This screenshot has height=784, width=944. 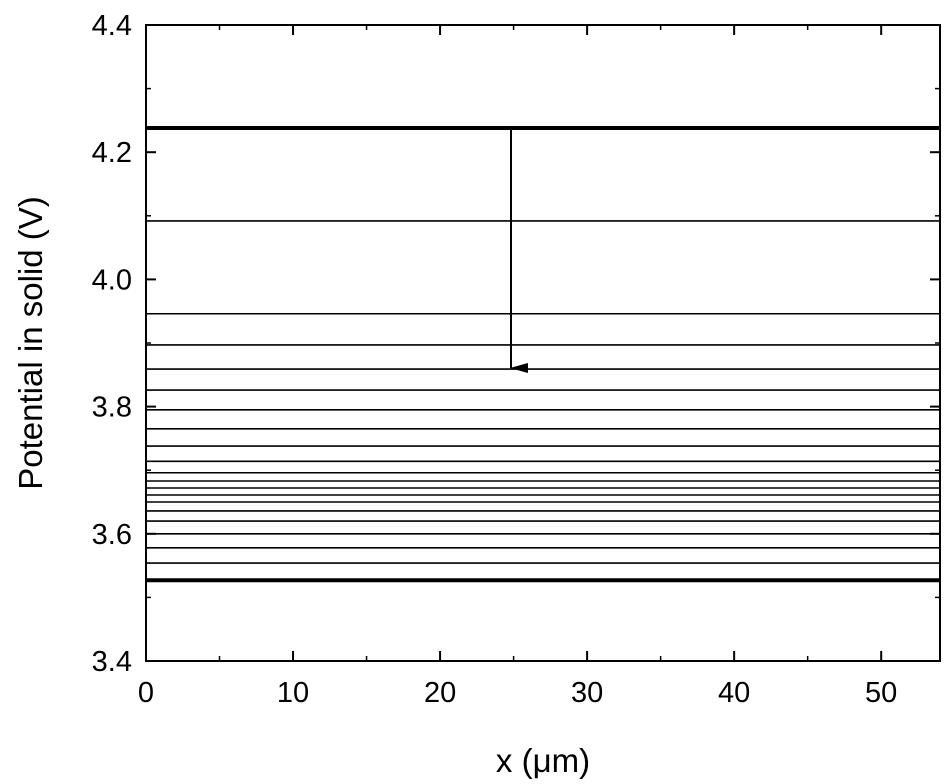 I want to click on y-tick-label: 3.6, so click(x=112, y=535).